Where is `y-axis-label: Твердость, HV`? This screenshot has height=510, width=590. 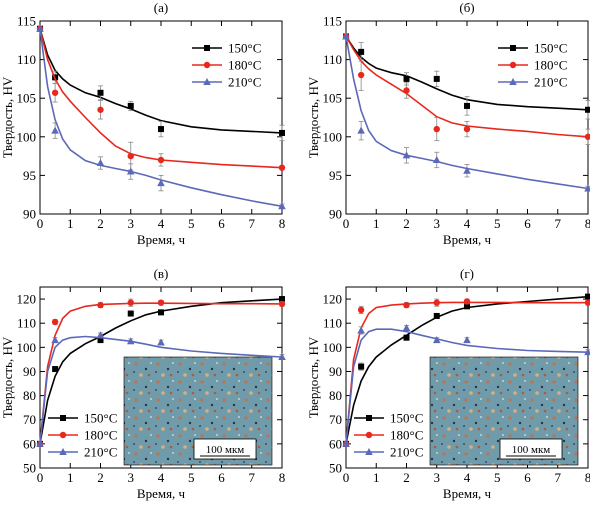
y-axis-label: Твердость, HV is located at coordinates (7, 377).